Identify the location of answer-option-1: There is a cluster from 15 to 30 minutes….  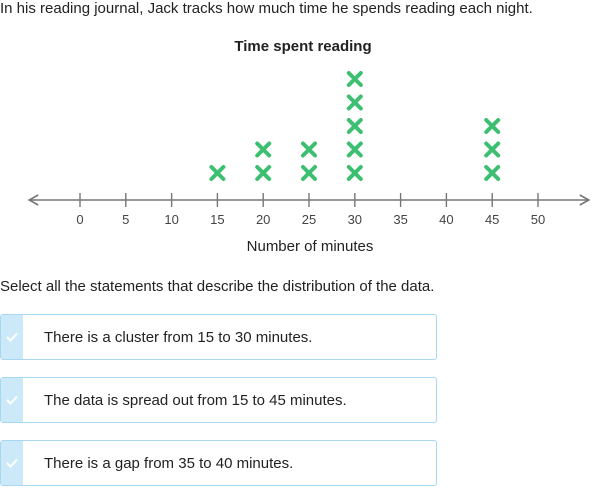
(218, 337).